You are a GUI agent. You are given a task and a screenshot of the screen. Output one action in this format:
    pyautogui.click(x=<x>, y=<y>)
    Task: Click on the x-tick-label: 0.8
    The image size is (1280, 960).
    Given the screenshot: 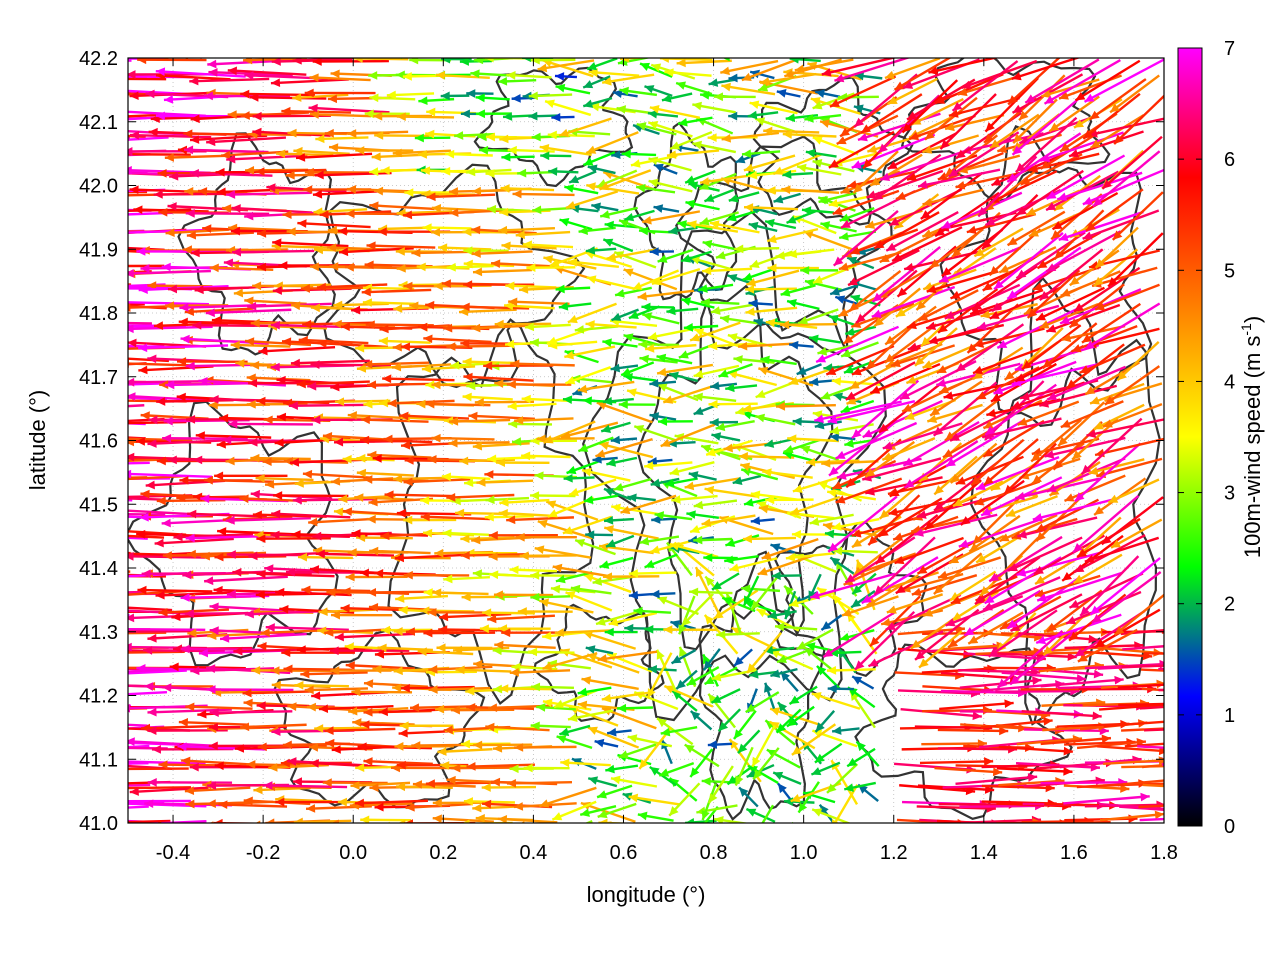 What is the action you would take?
    pyautogui.click(x=714, y=853)
    